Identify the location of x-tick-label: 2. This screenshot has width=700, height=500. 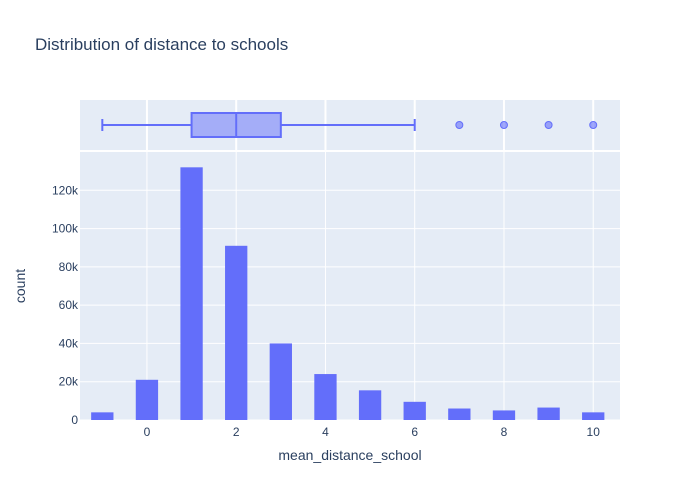
(236, 432).